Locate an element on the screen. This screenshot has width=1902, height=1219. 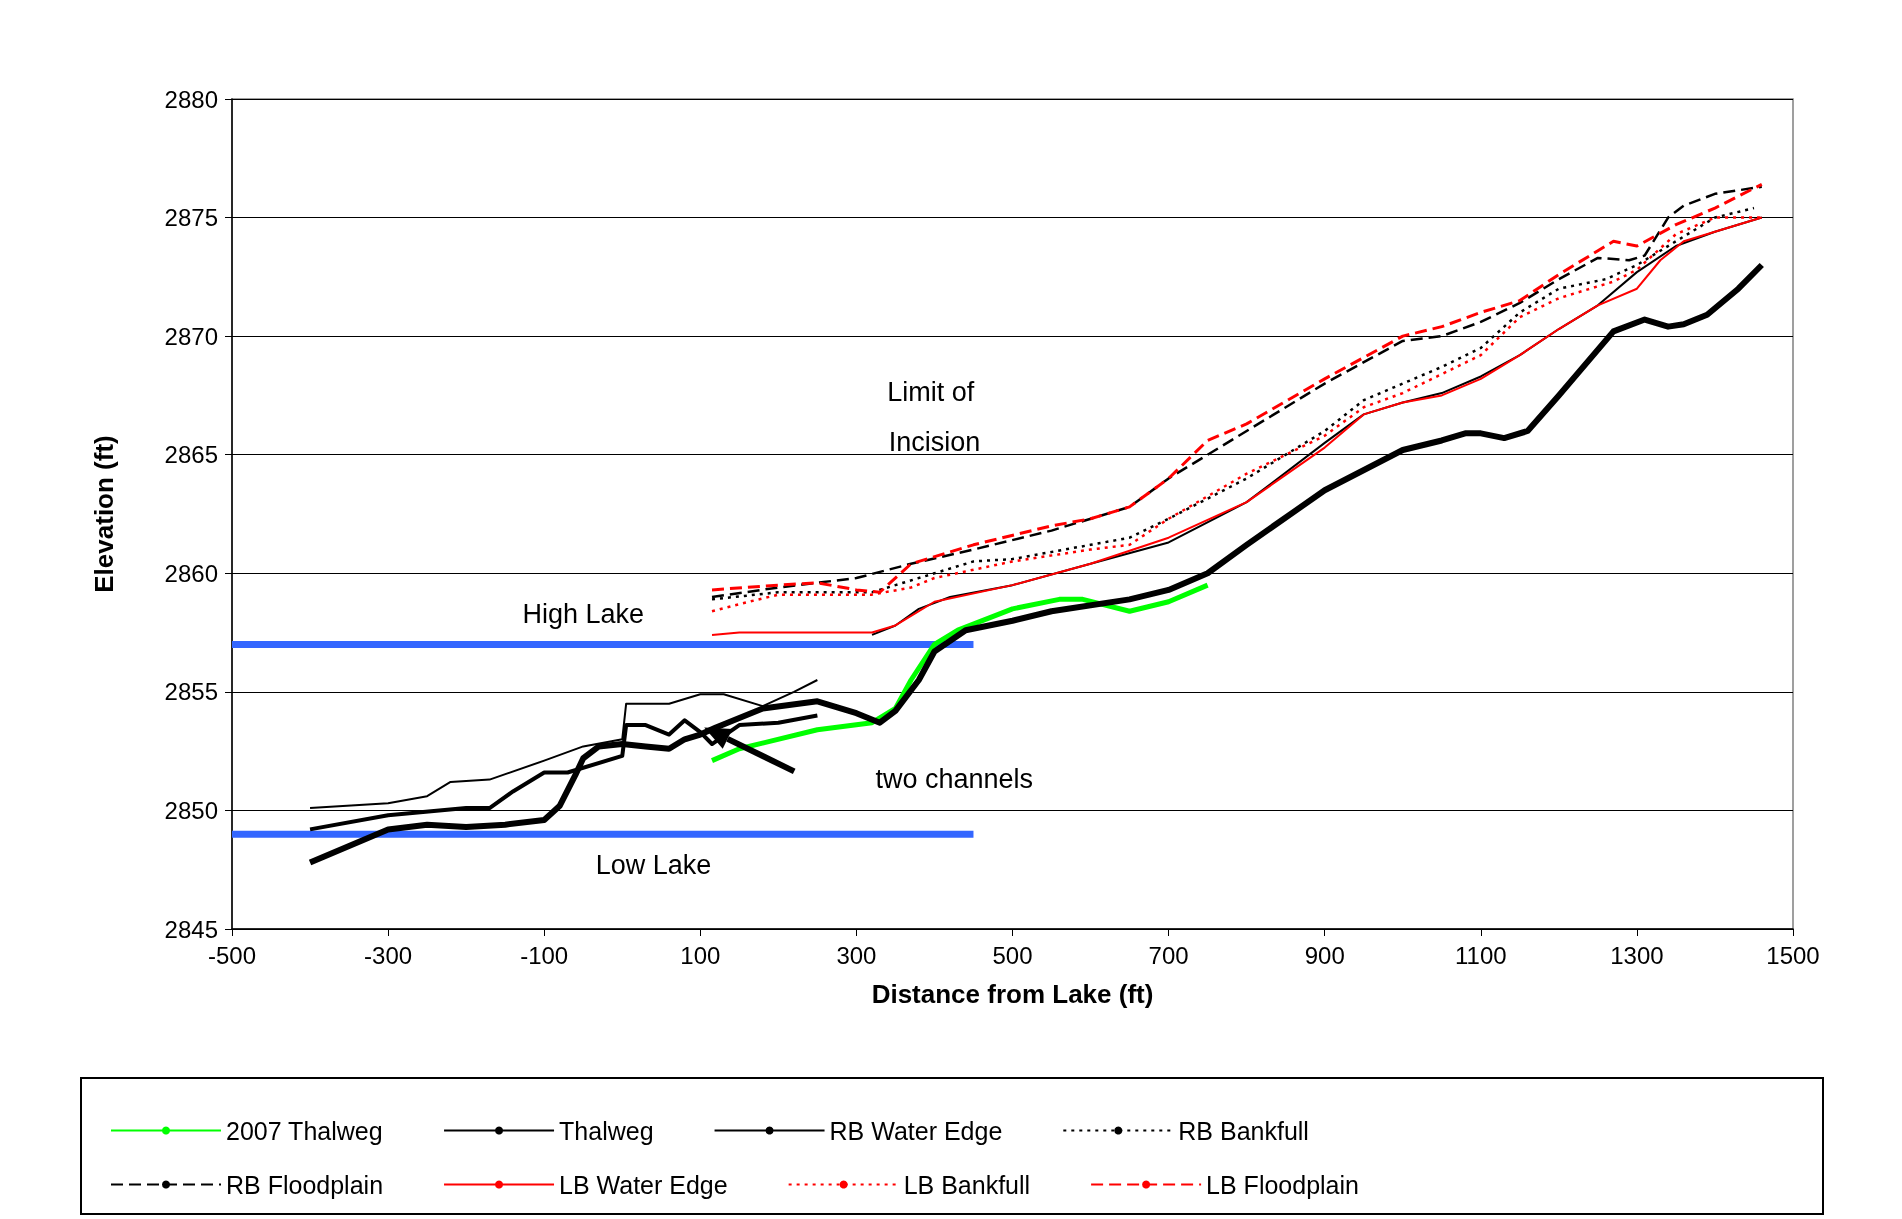
y-axis-title: Elevation (ft) is located at coordinates (104, 514).